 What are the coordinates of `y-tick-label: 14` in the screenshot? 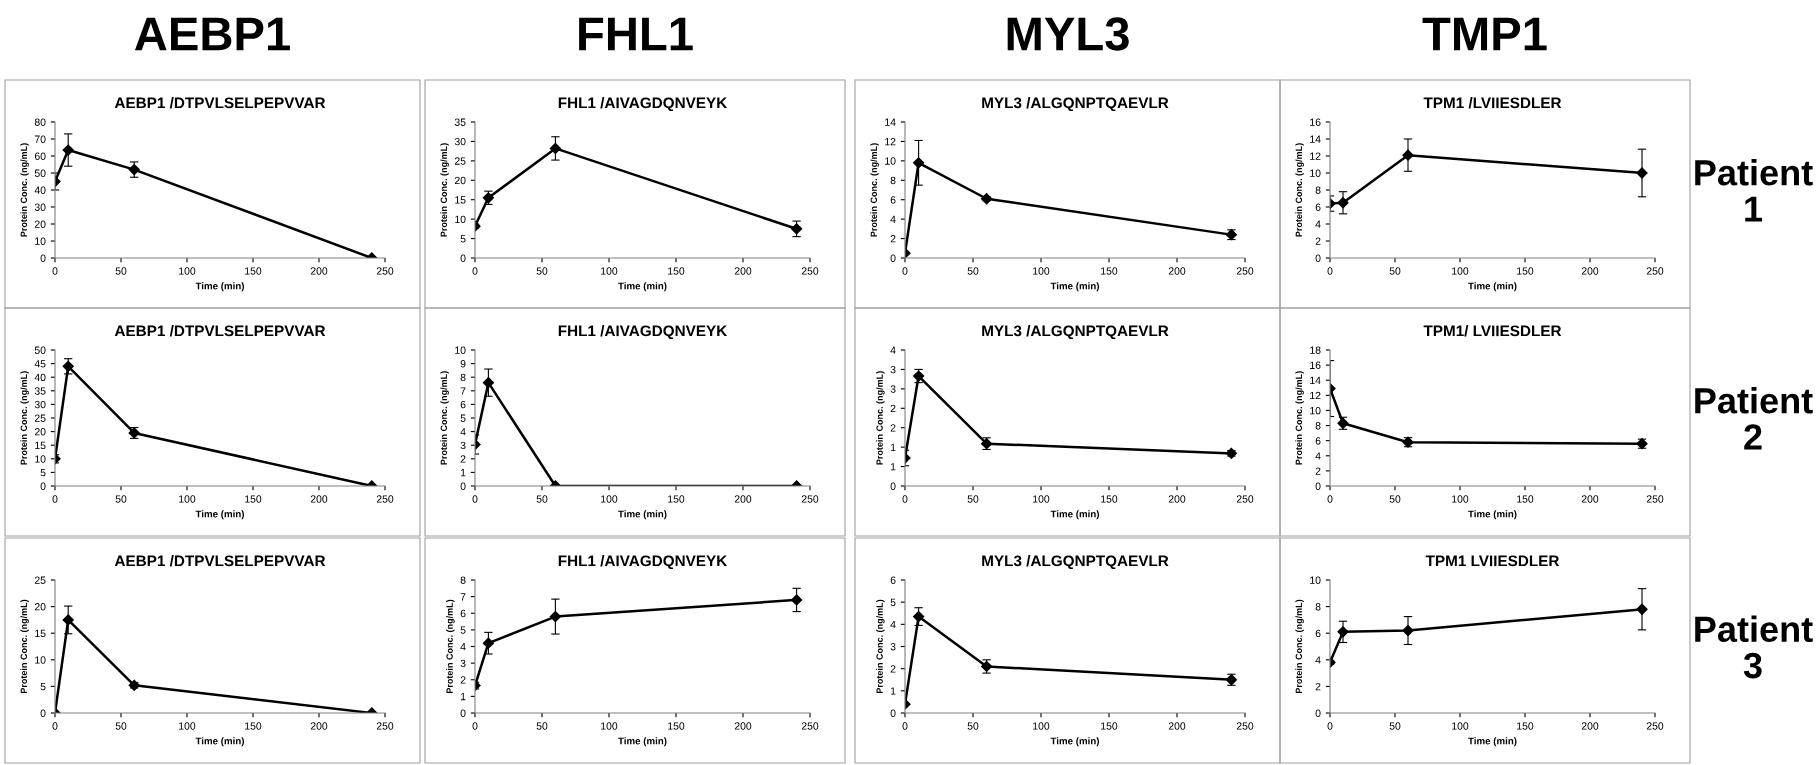 It's located at (1315, 380).